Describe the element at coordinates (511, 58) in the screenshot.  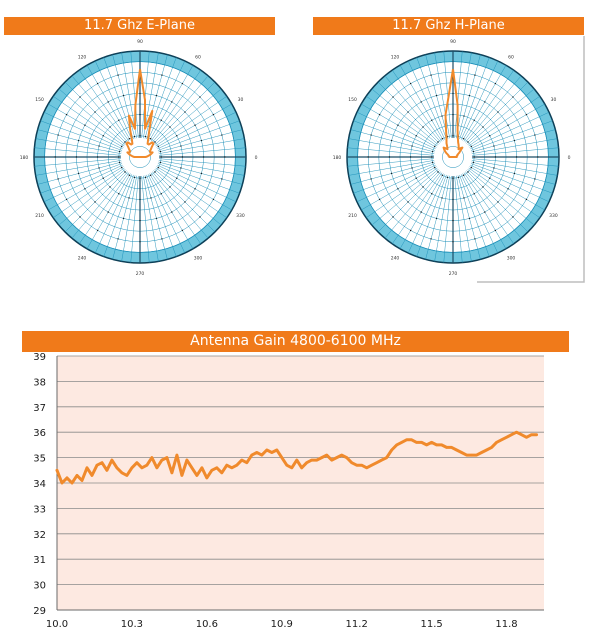
I see `polar-angle-label: 60` at that location.